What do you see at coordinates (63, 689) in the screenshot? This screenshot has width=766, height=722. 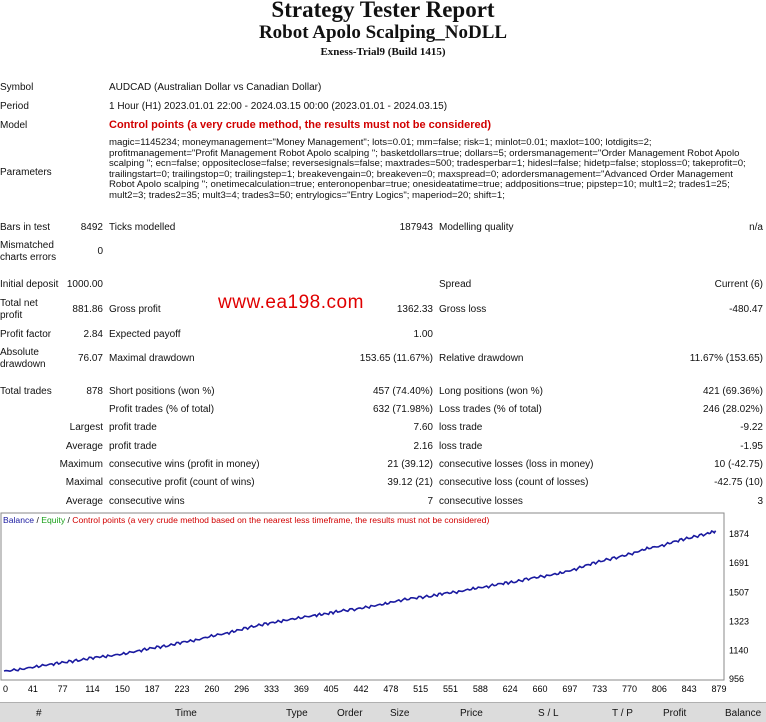 I see `x-tick-label: 77` at bounding box center [63, 689].